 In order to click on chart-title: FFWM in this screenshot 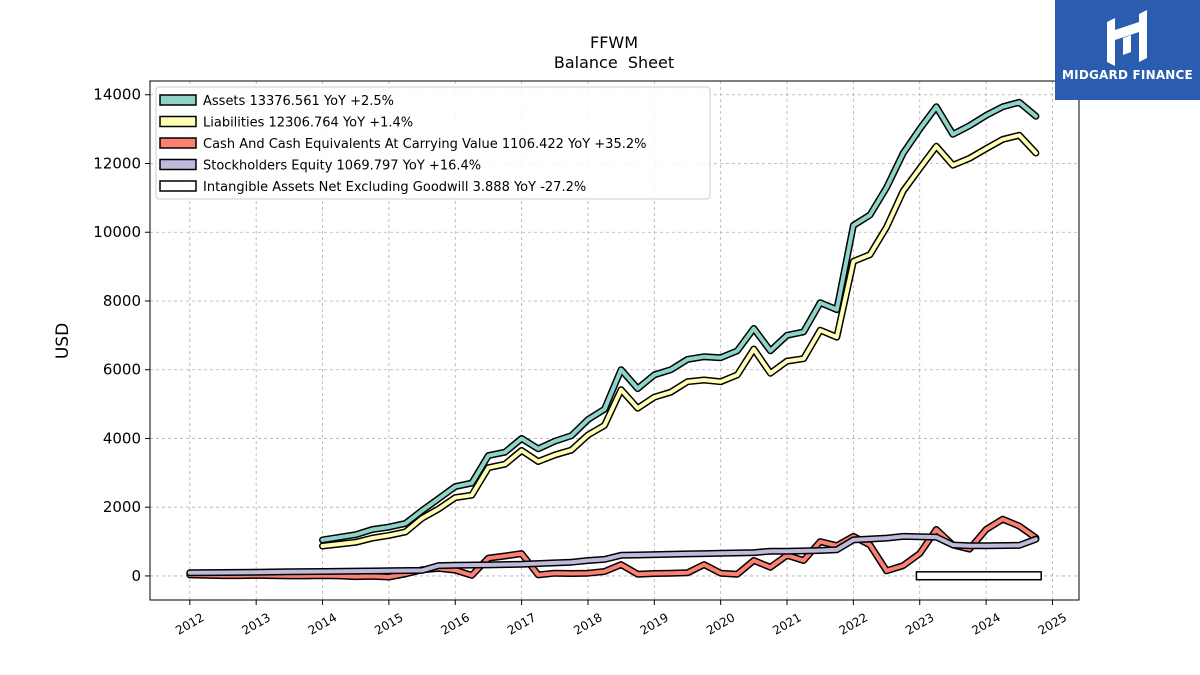, I will do `click(614, 42)`.